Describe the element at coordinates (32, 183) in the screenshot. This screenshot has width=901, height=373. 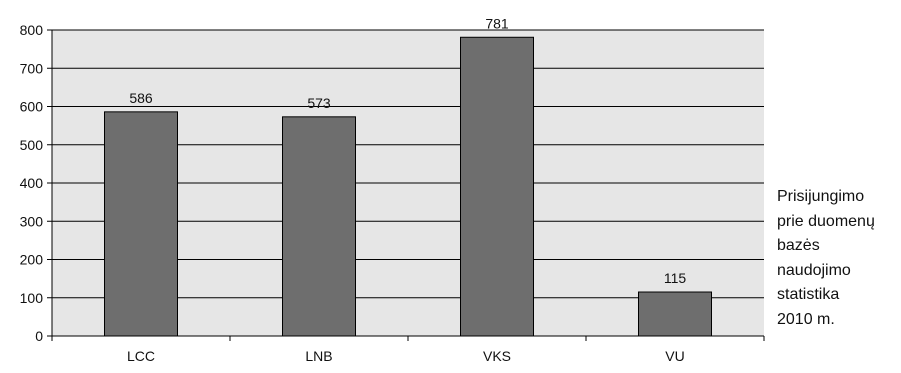
I see `y-tick-label: 400` at that location.